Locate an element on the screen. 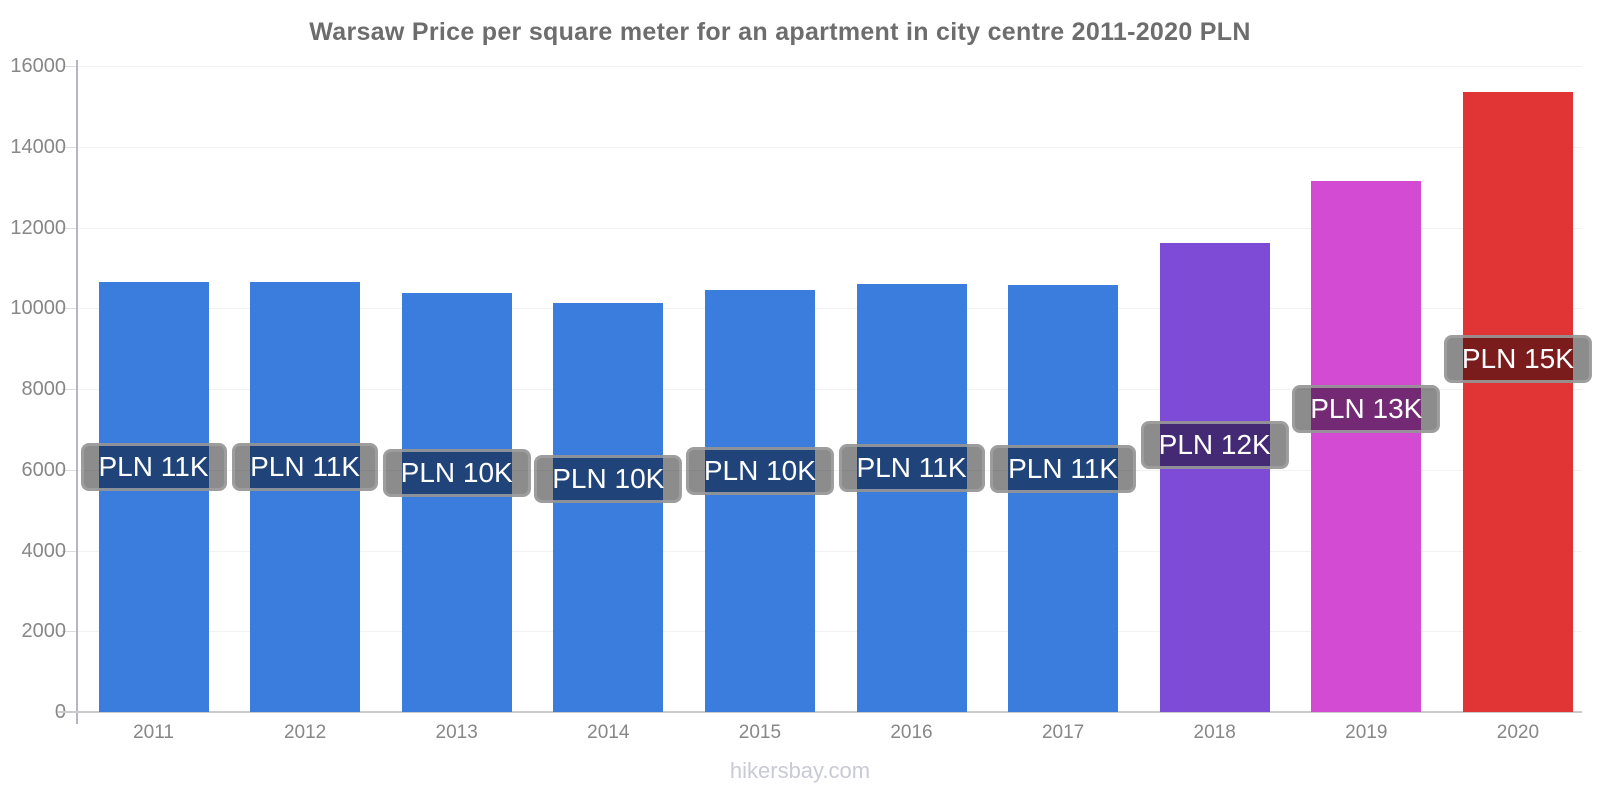  bar-value-label-2017: PLN 11K is located at coordinates (1063, 468).